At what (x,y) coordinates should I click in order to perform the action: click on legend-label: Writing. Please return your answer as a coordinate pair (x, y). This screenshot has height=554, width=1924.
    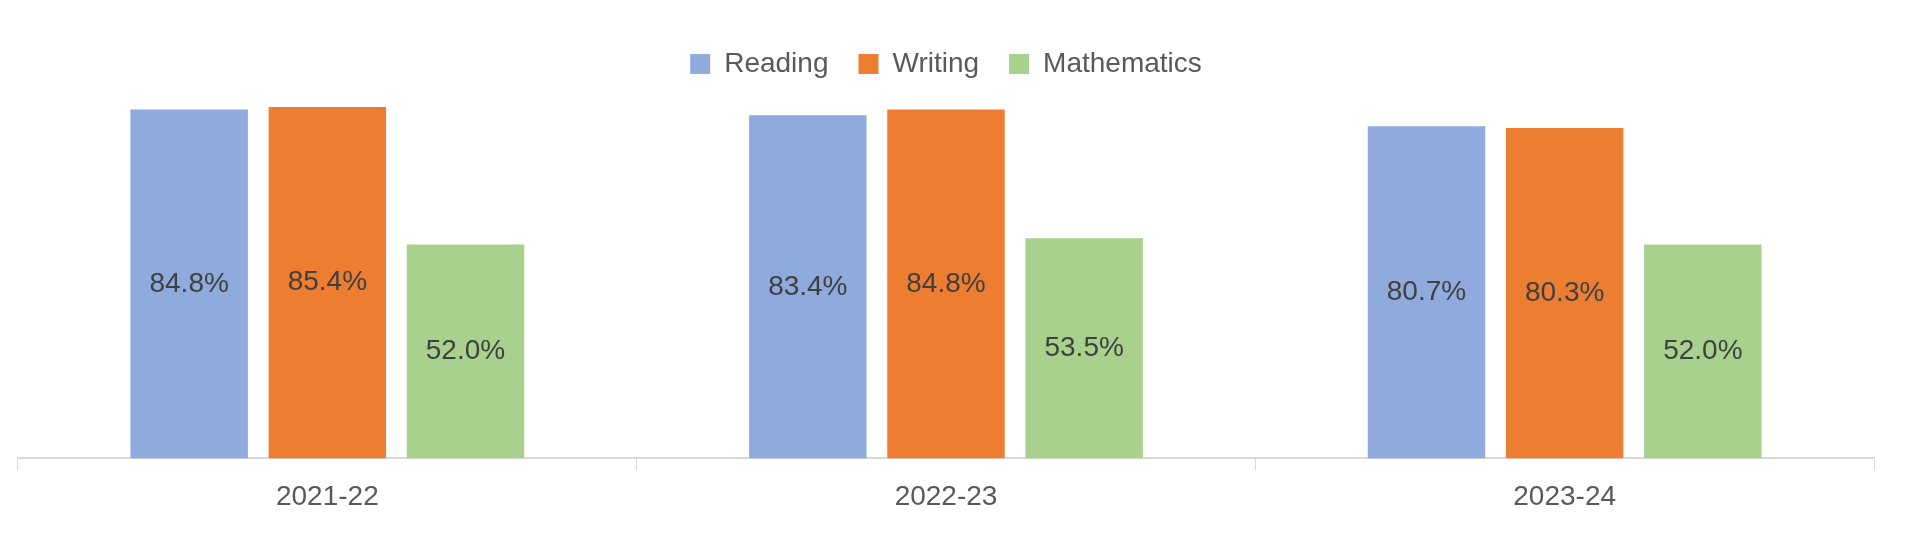
    Looking at the image, I should click on (936, 62).